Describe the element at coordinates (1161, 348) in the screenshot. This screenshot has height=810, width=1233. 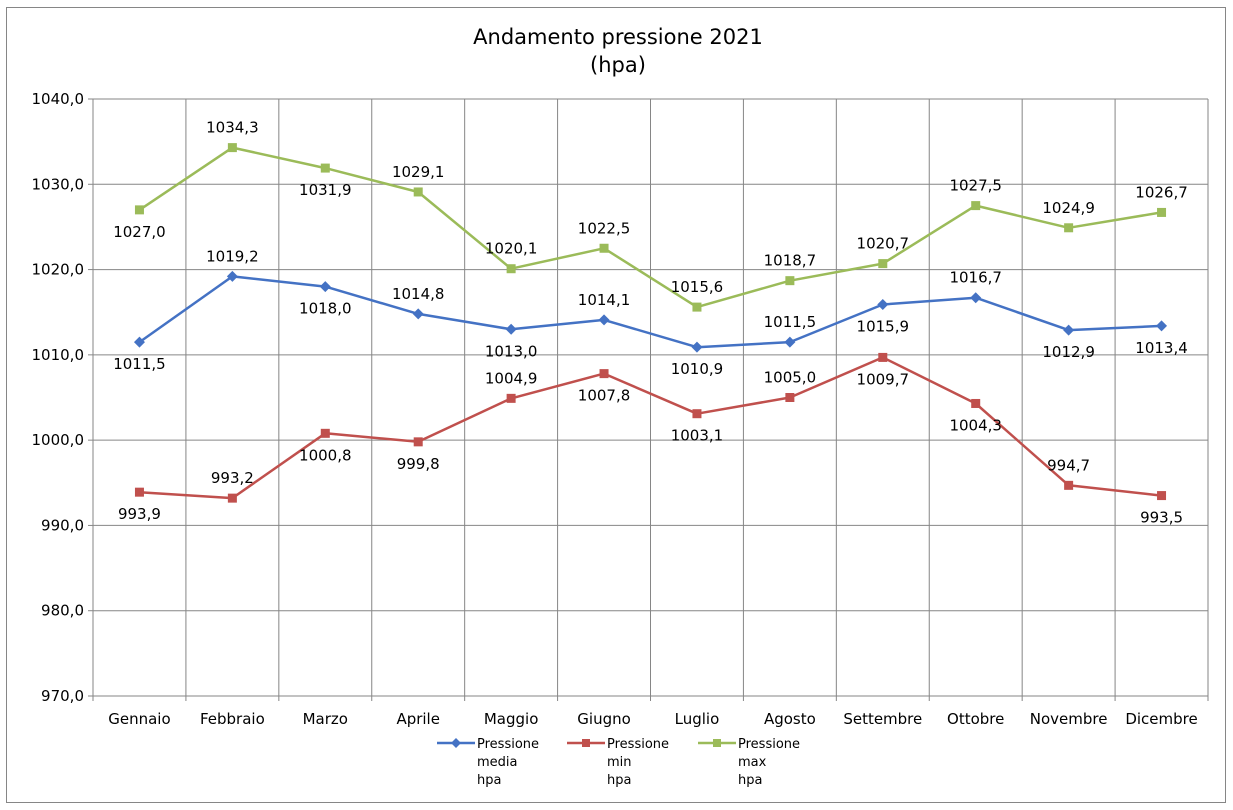
I see `data-label: 1013,4` at that location.